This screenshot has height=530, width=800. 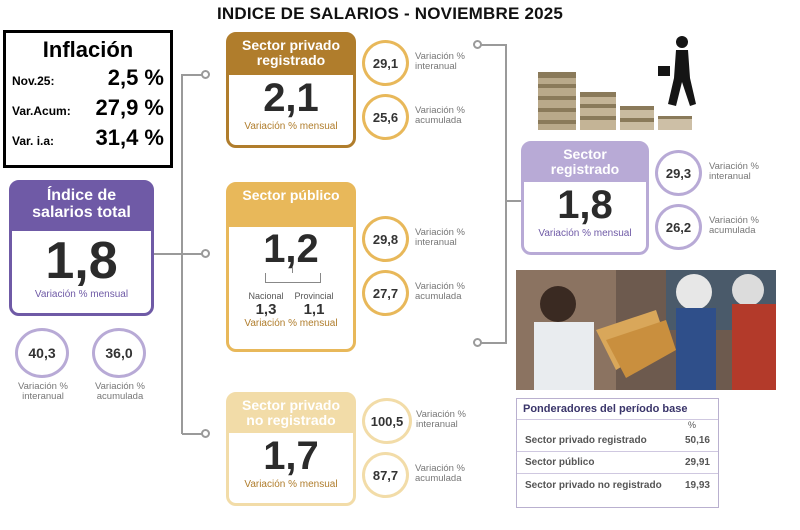 What do you see at coordinates (586, 440) in the screenshot?
I see `ponderador-label: Sector privado registrado` at bounding box center [586, 440].